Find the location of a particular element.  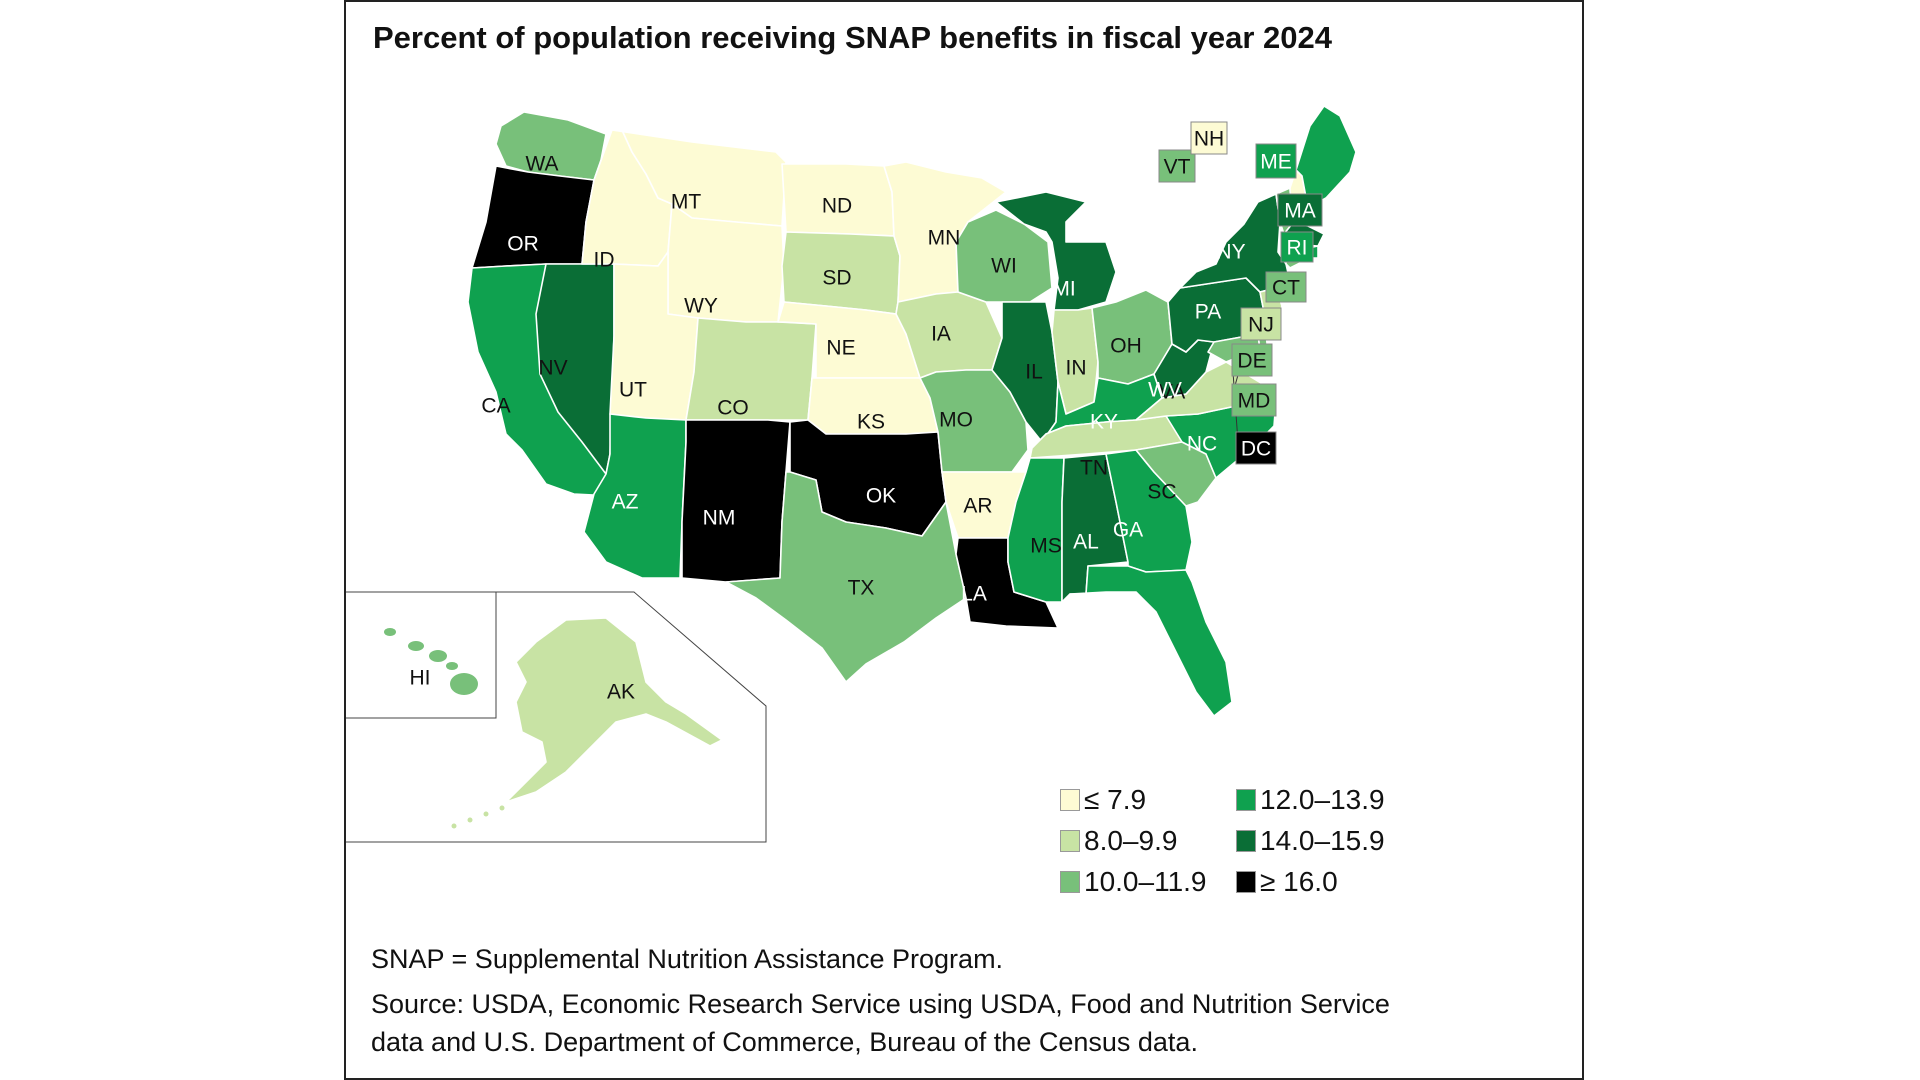

legend-item: 12.0–13.9 is located at coordinates (1310, 800).